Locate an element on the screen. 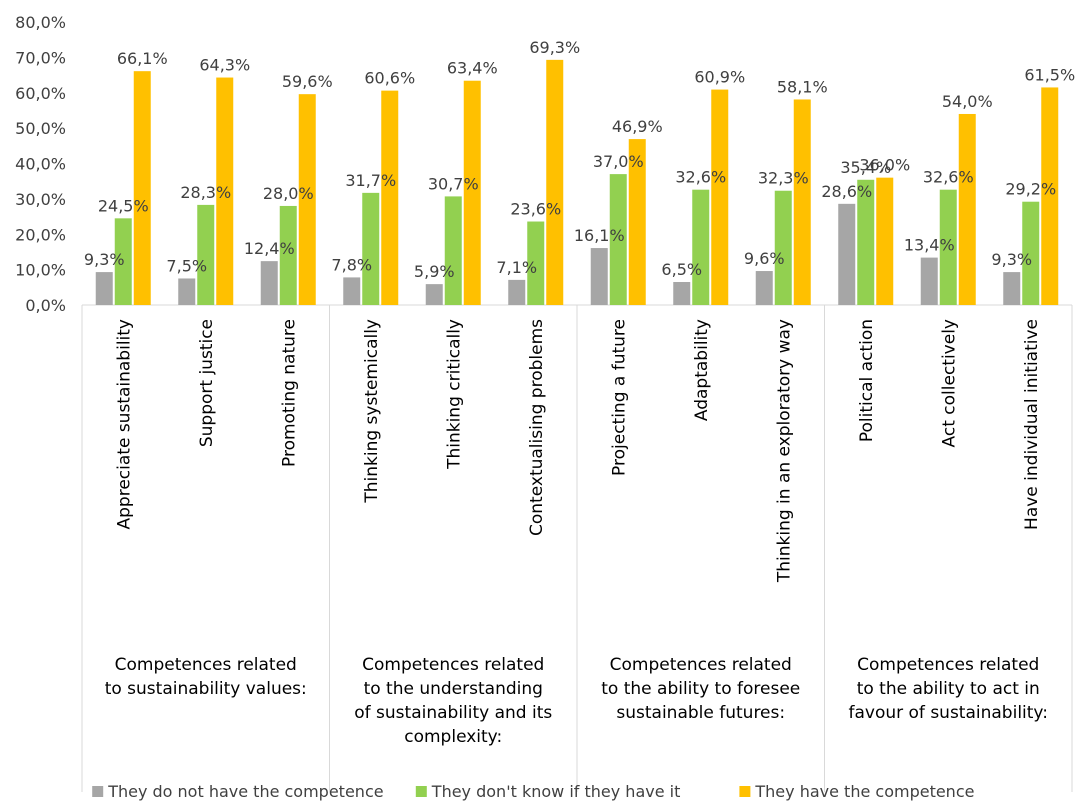 This screenshot has height=810, width=1078. data-label: 24,5% is located at coordinates (123, 205).